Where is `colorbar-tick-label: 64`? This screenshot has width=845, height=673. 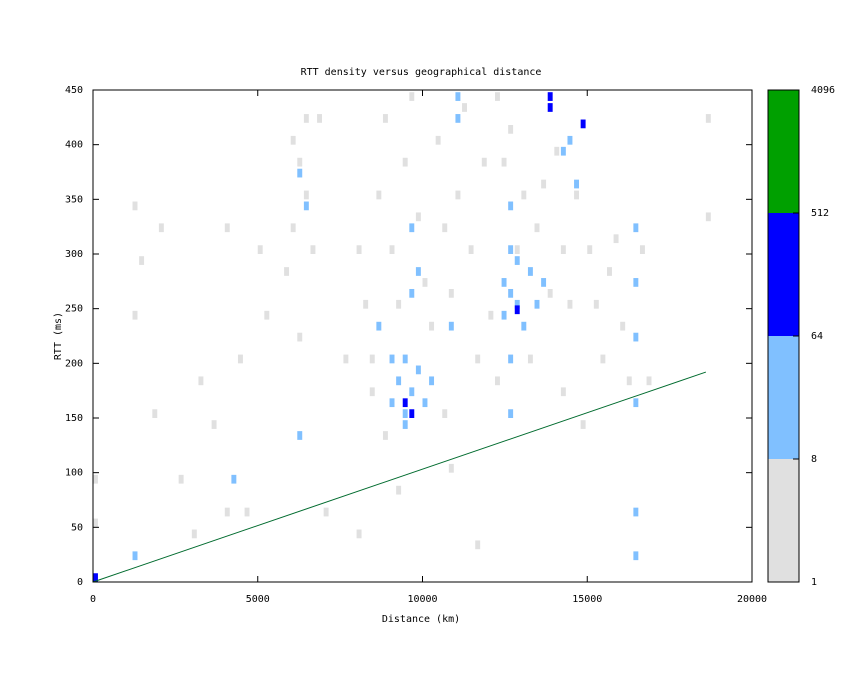 colorbar-tick-label: 64 is located at coordinates (817, 336).